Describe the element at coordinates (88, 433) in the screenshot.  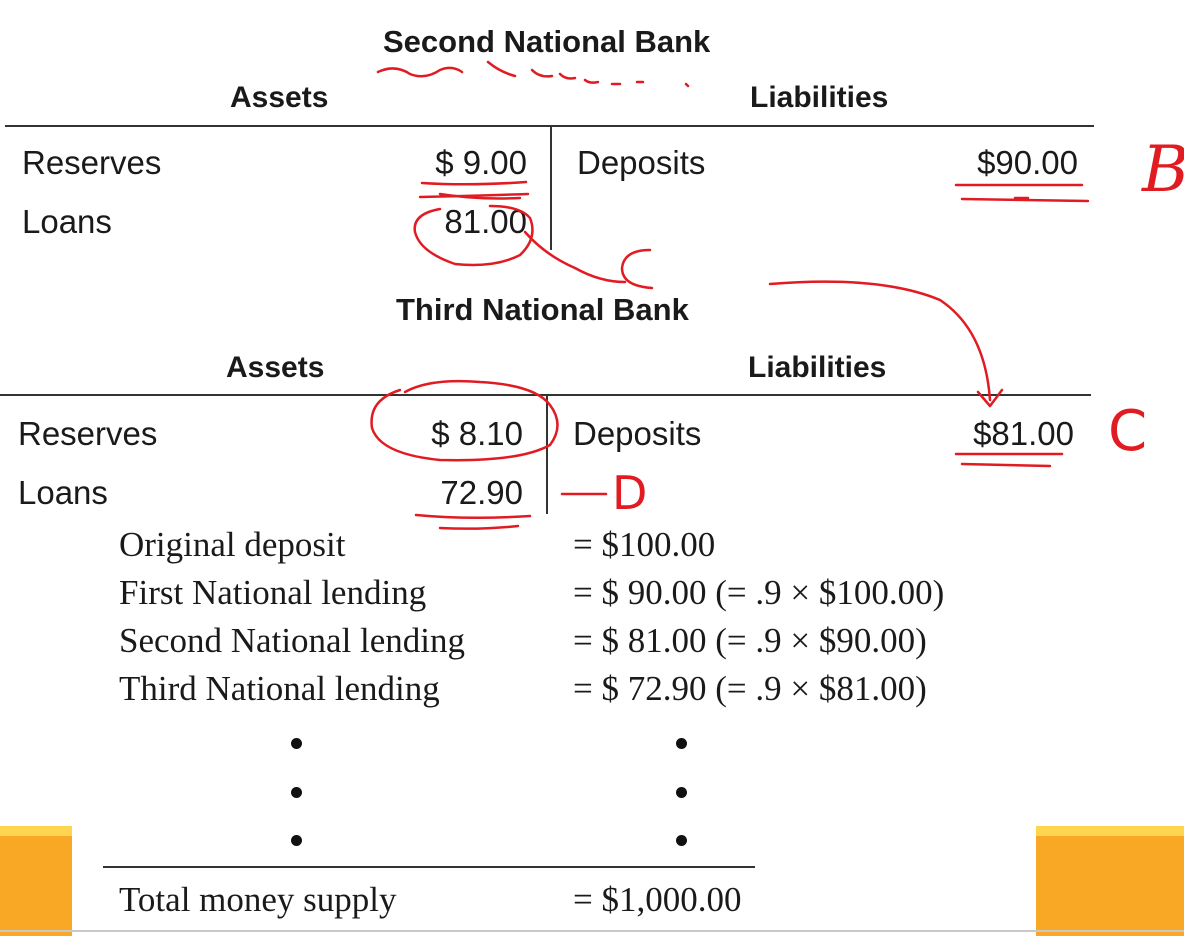
I see `third-bank-reserves-label: Reserves` at that location.